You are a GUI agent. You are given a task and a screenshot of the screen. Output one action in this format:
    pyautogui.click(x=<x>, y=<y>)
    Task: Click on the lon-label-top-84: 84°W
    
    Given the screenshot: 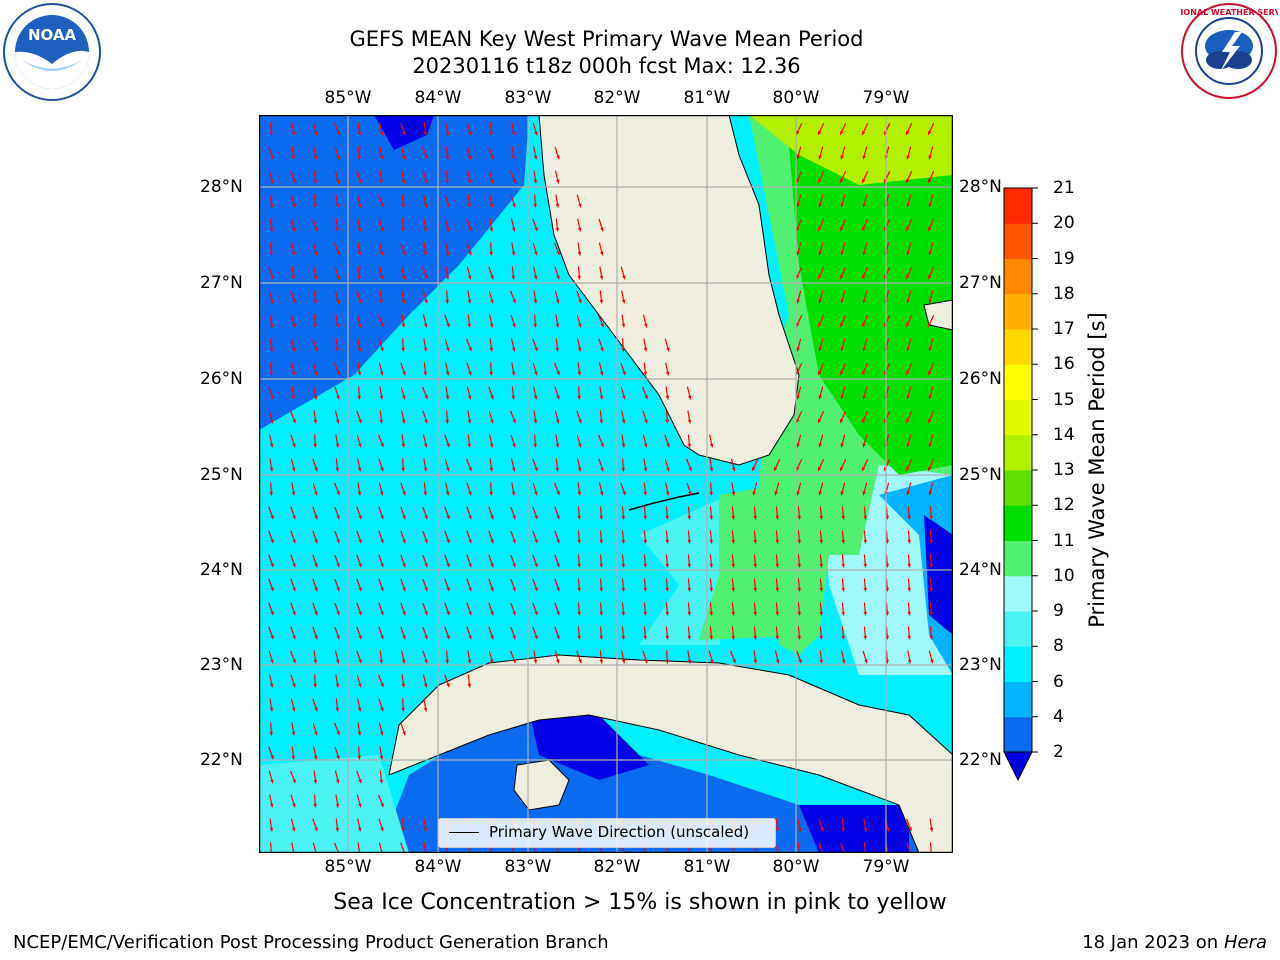 What is the action you would take?
    pyautogui.click(x=438, y=98)
    